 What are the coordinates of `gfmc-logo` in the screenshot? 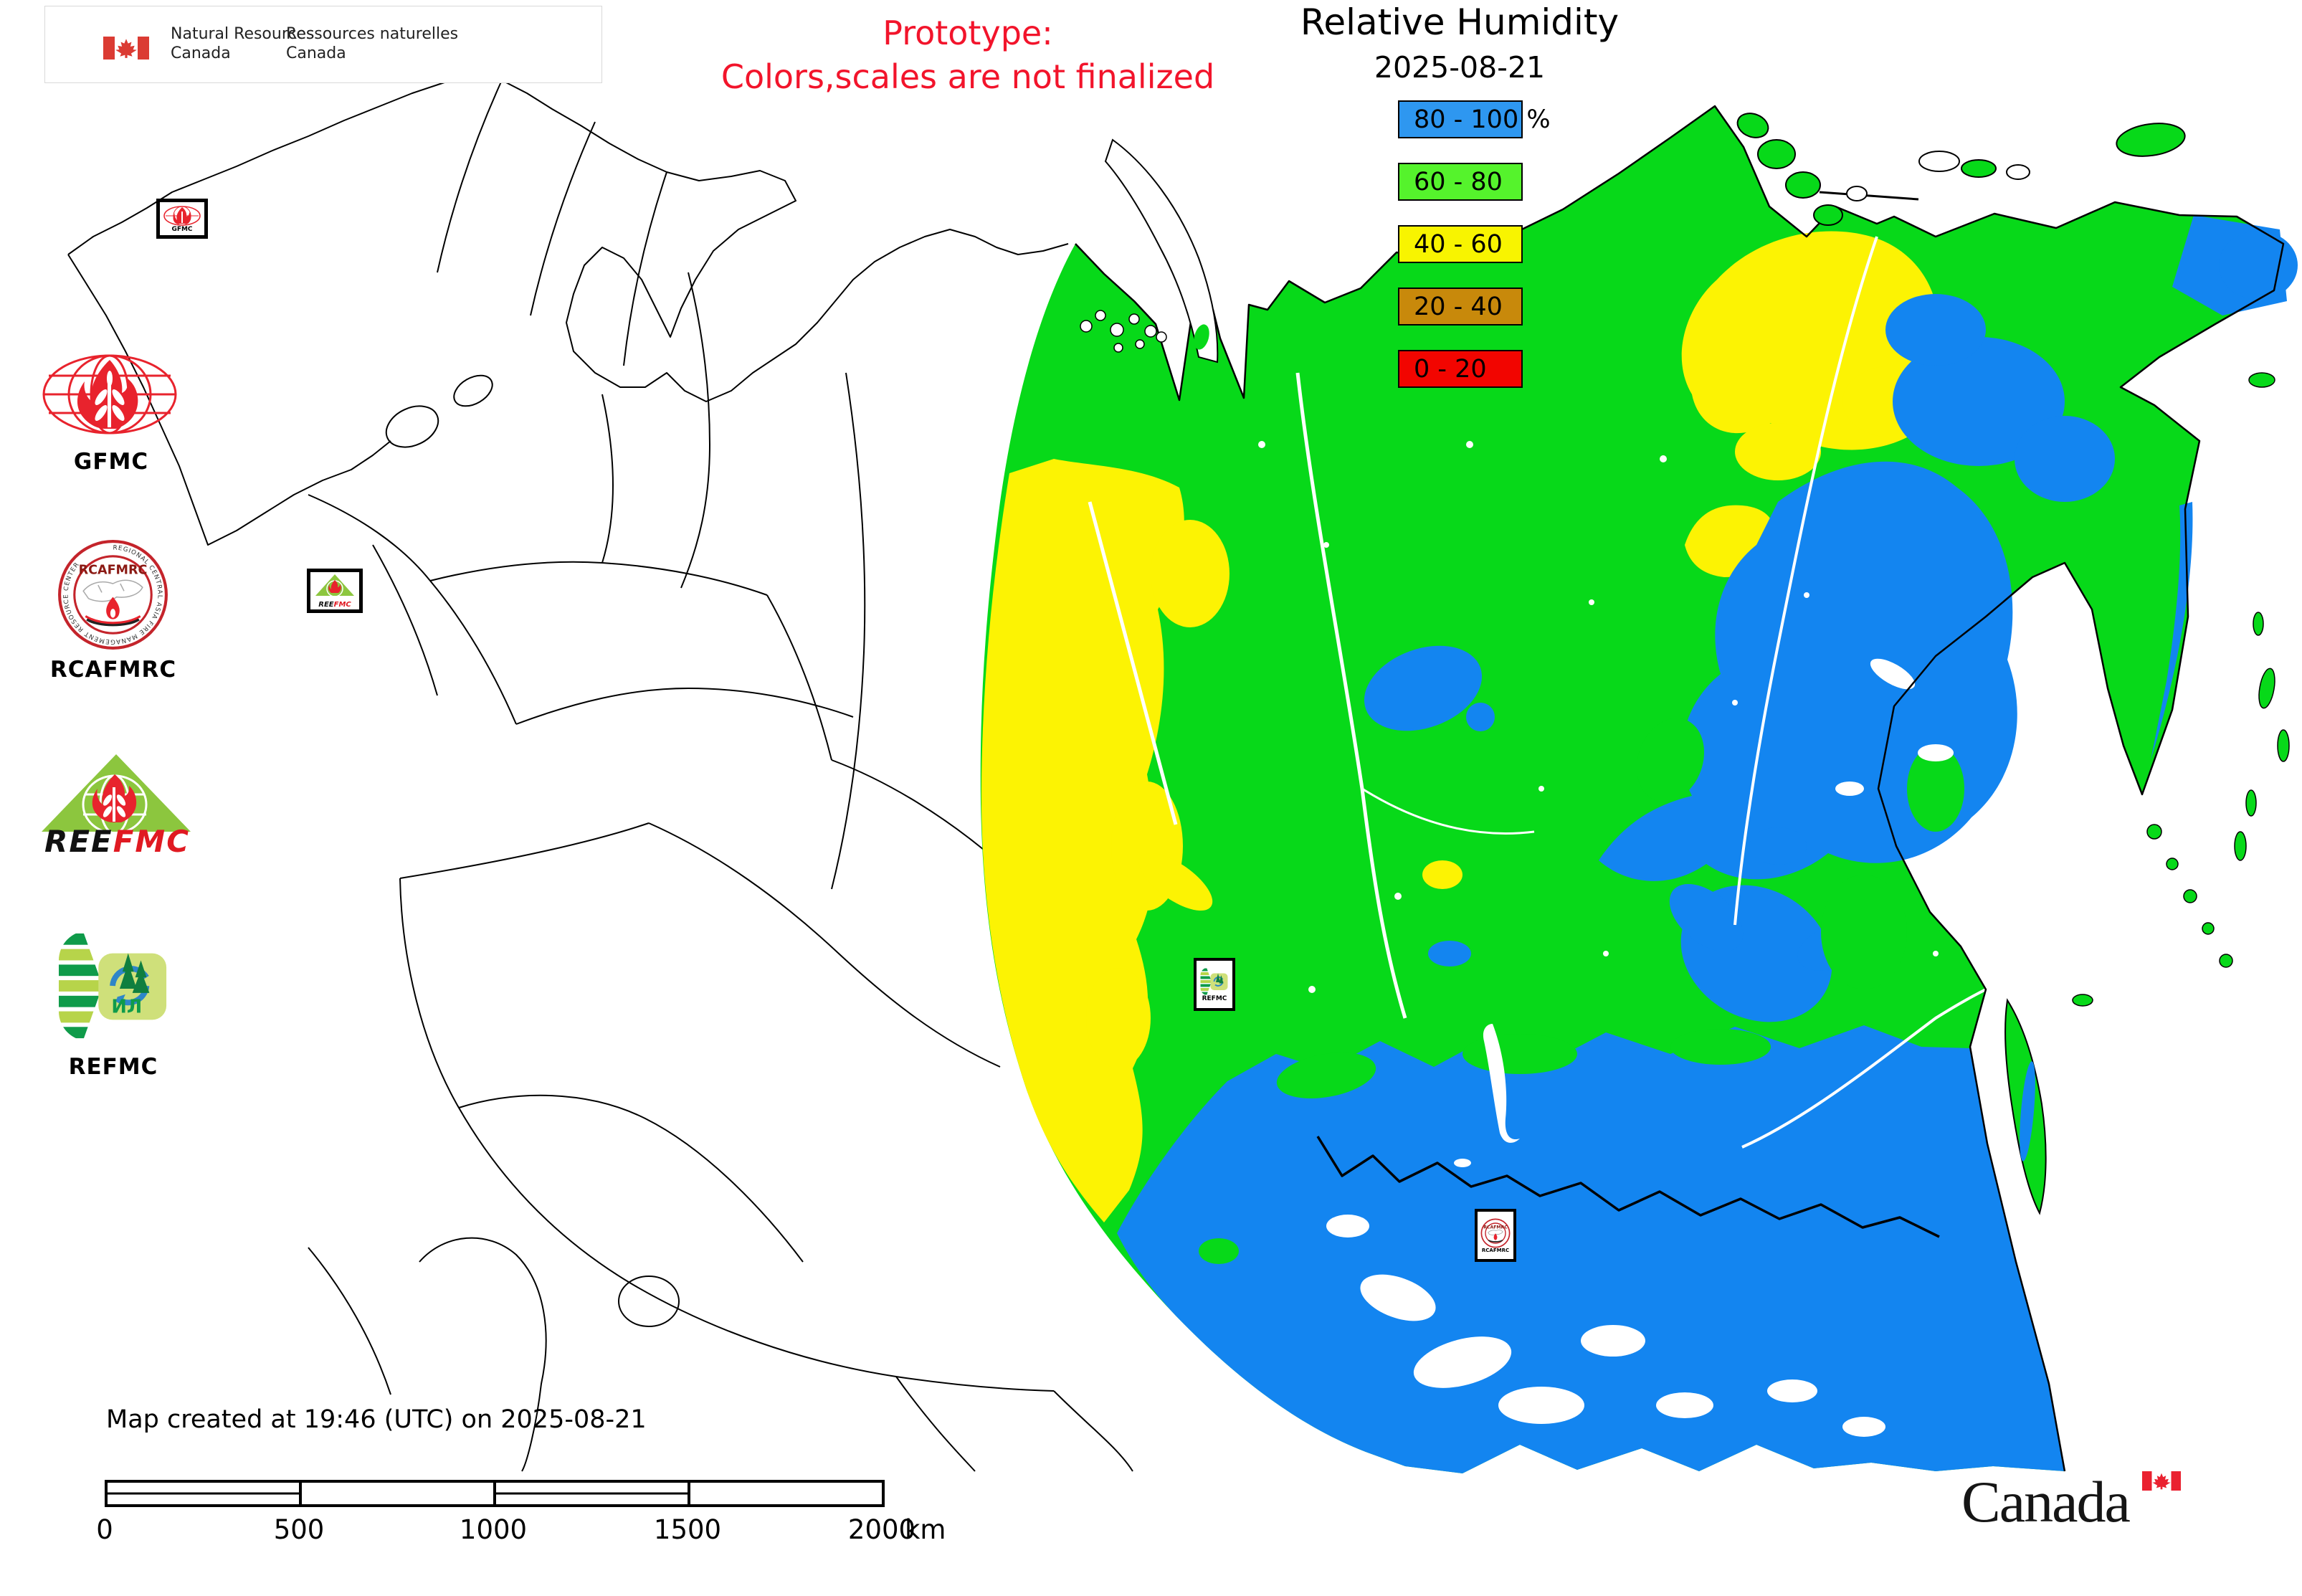 It's located at (110, 394).